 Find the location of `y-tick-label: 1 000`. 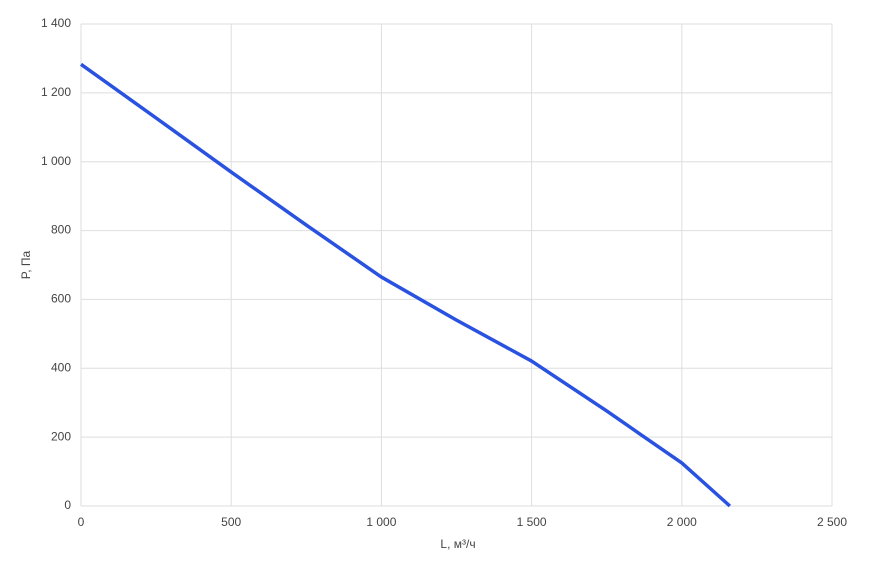

y-tick-label: 1 000 is located at coordinates (56, 161).